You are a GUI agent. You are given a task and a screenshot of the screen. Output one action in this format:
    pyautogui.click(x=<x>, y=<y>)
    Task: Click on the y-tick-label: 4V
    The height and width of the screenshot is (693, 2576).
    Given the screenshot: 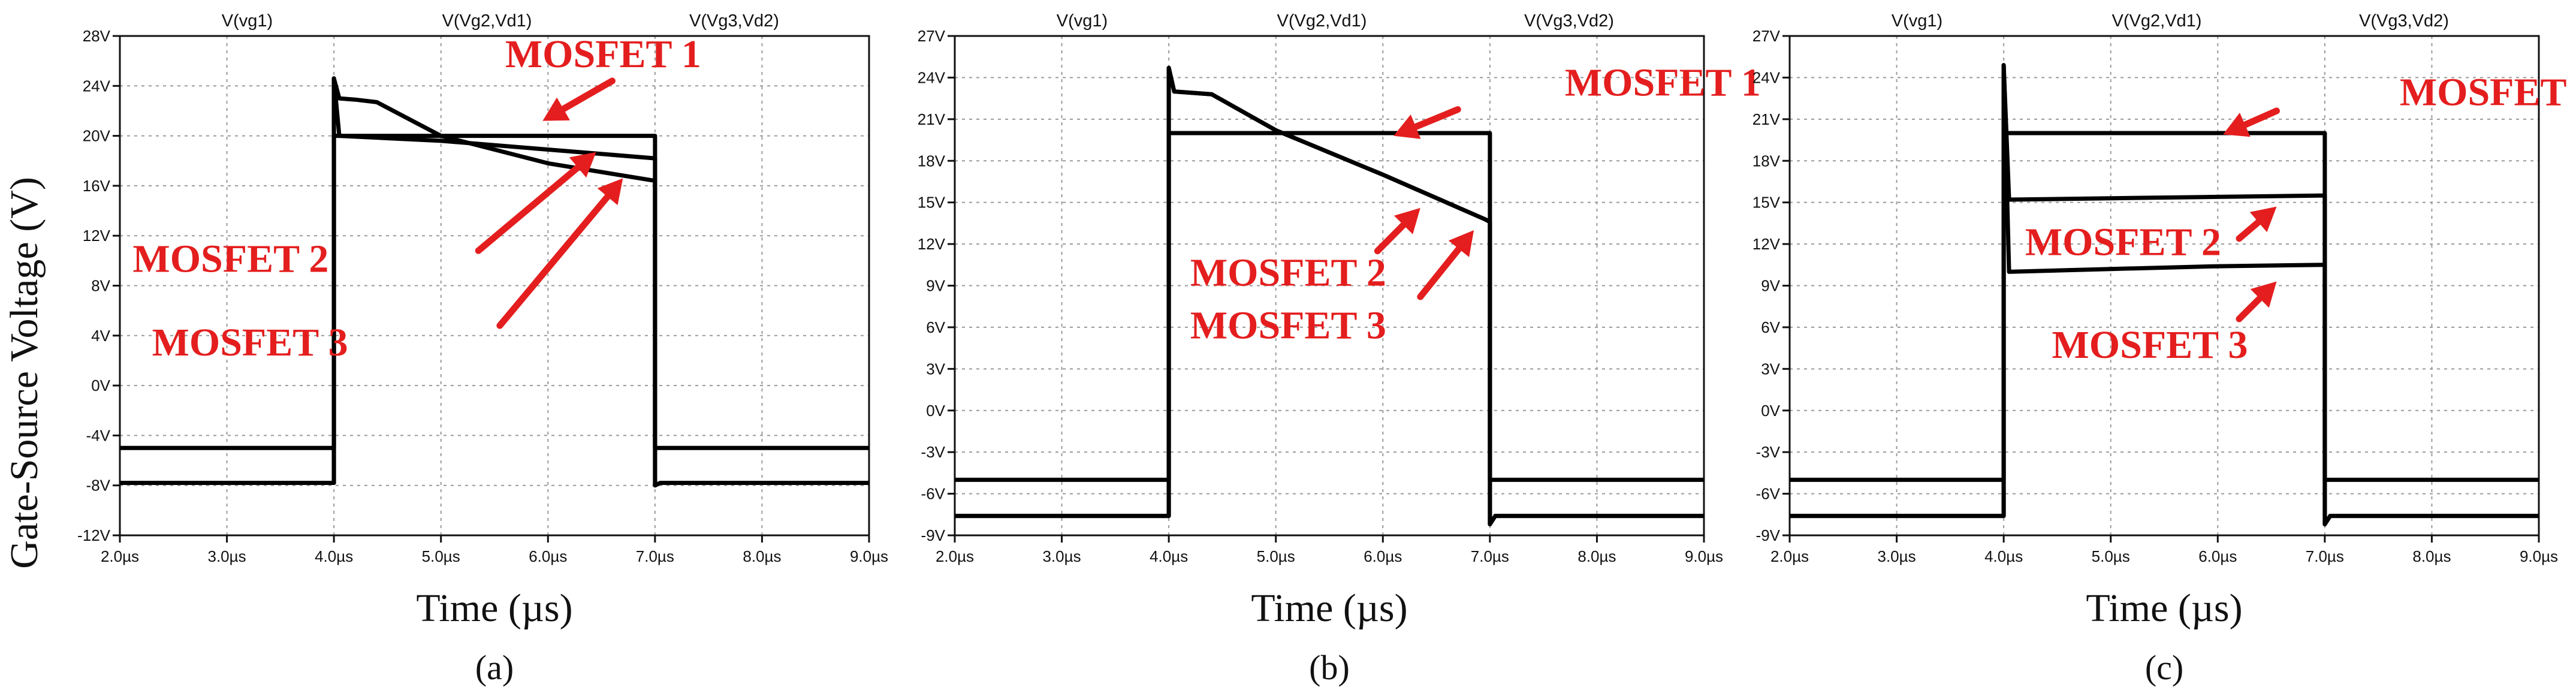 What is the action you would take?
    pyautogui.click(x=101, y=336)
    